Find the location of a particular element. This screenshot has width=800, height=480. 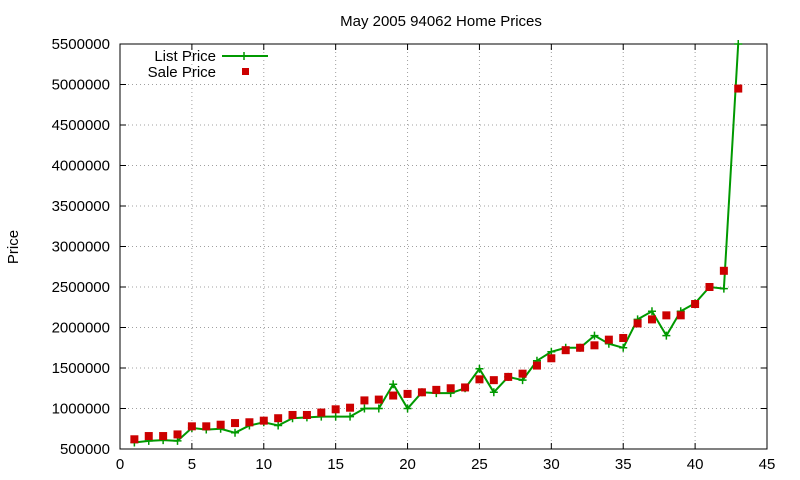

legend-swatch-list-price-marker is located at coordinates (244, 56).